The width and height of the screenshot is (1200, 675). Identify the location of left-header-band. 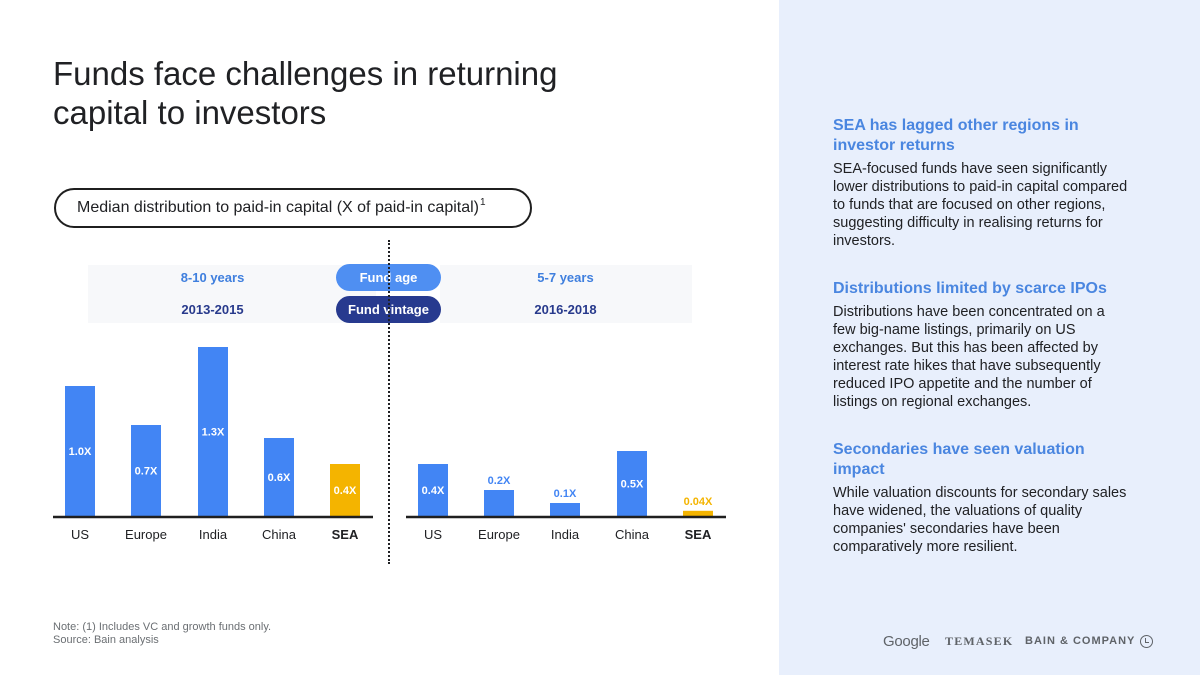
(232, 294).